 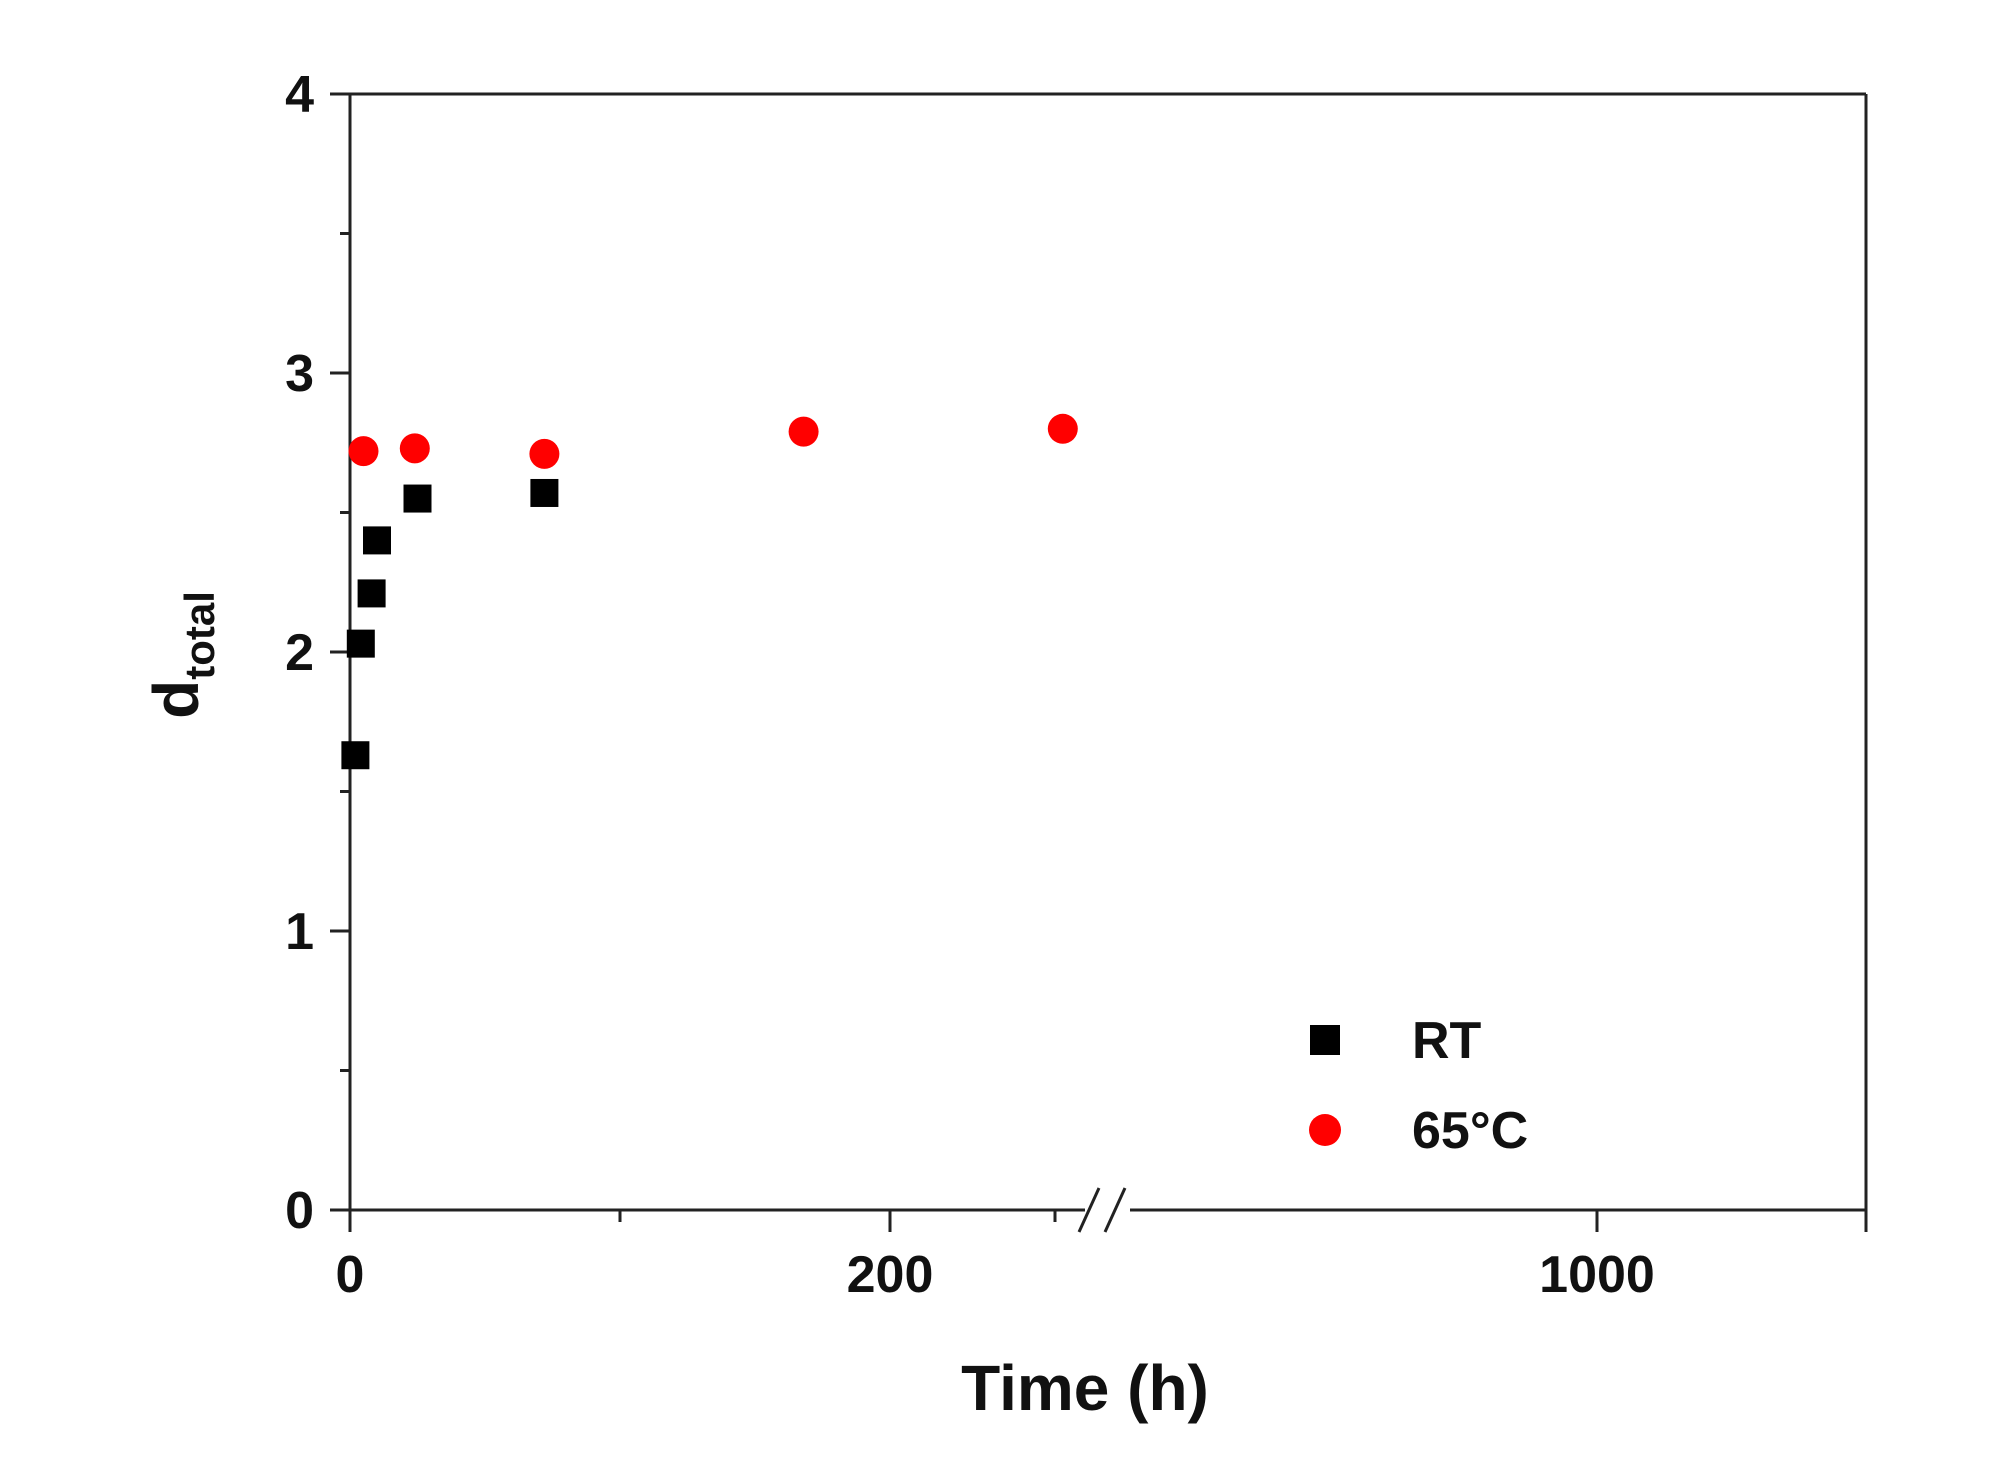 I want to click on x-tick-label: 200, so click(x=890, y=1275).